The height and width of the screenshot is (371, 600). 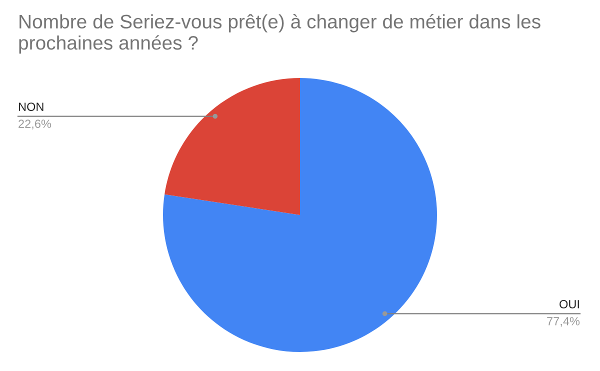 What do you see at coordinates (31, 106) in the screenshot?
I see `slice-label: NON` at bounding box center [31, 106].